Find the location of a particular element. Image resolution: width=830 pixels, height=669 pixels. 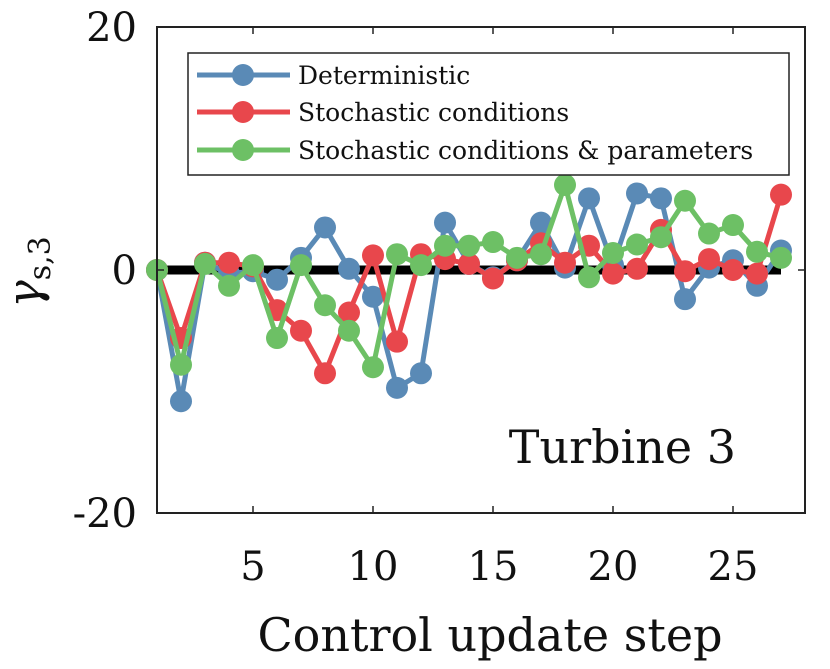

legend-entry: Deterministic is located at coordinates (333, 75).